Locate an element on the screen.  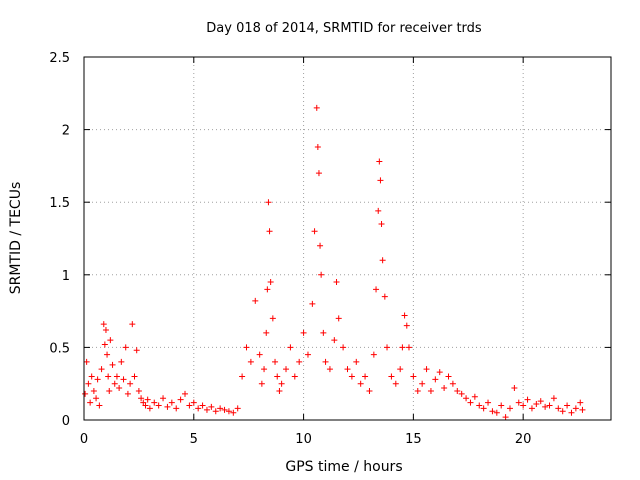
x-tick-labels: 0 5 10 15 20 is located at coordinates (306, 439).